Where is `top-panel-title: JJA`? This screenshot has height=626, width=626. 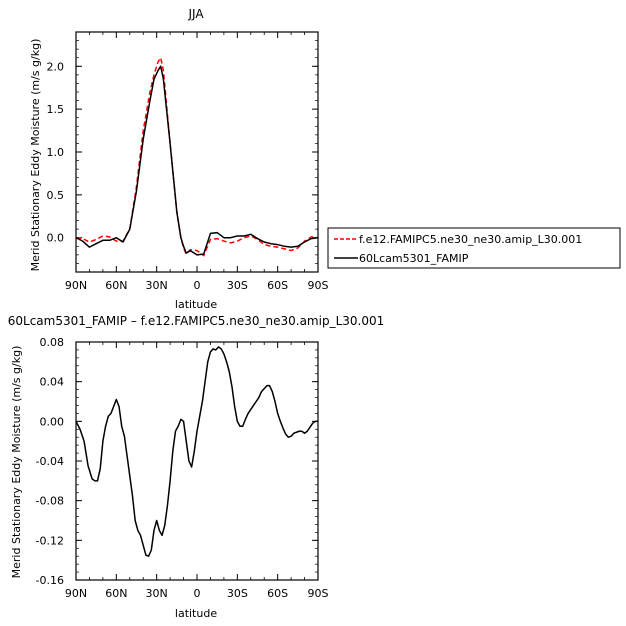
top-panel-title: JJA is located at coordinates (195, 14).